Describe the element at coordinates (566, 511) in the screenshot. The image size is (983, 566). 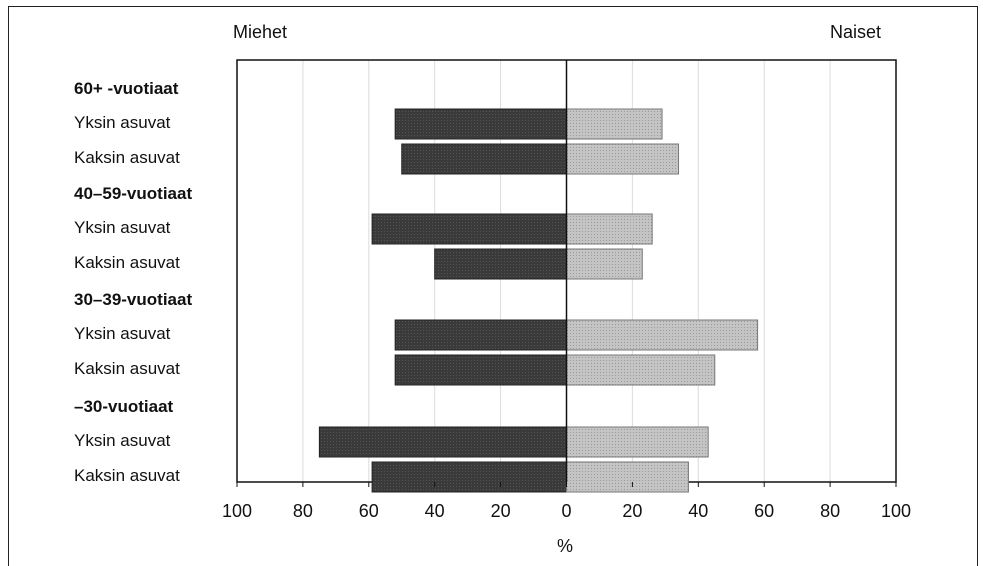
I see `x-tick-label: 0` at that location.